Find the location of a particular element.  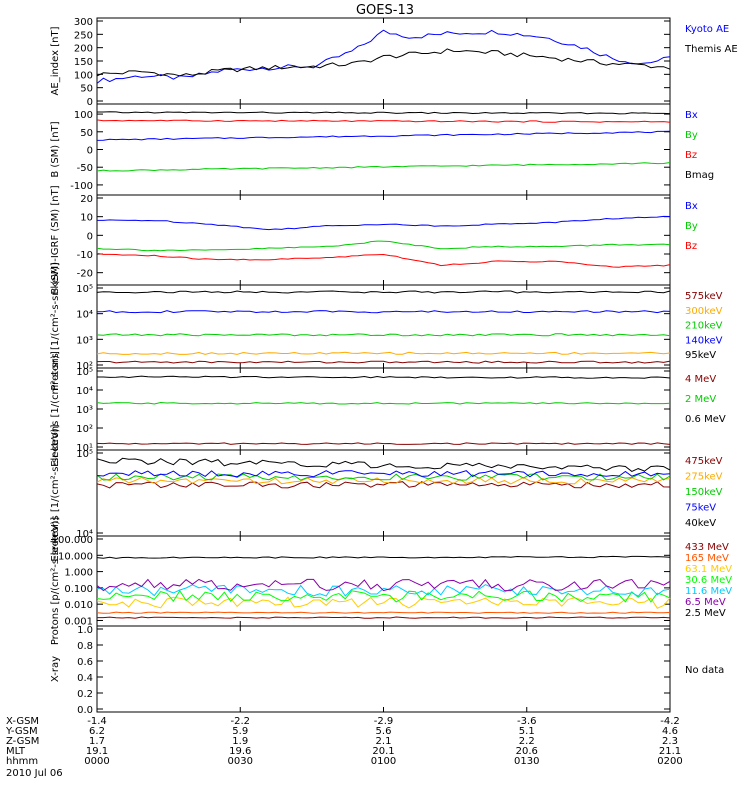

panel-y-label: Protons [1/(cm²-s-sr-keV)] is located at coordinates (55, 326).